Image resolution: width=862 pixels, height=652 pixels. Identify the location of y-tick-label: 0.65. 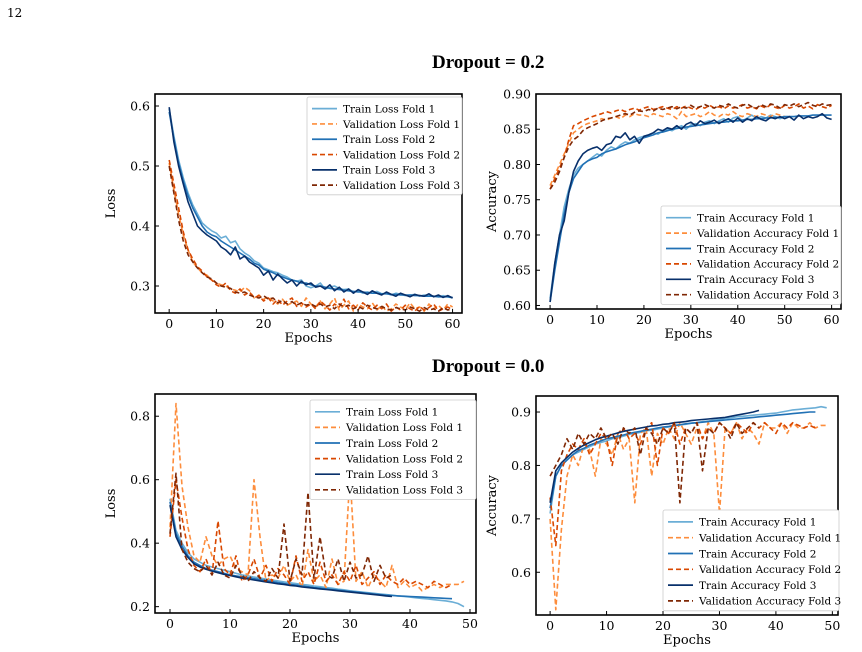
(517, 270).